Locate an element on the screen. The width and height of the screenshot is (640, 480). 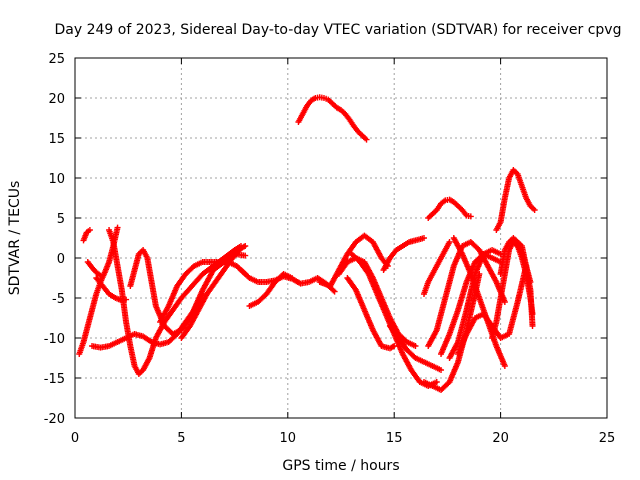
x-tick-label: 5 is located at coordinates (181, 438).